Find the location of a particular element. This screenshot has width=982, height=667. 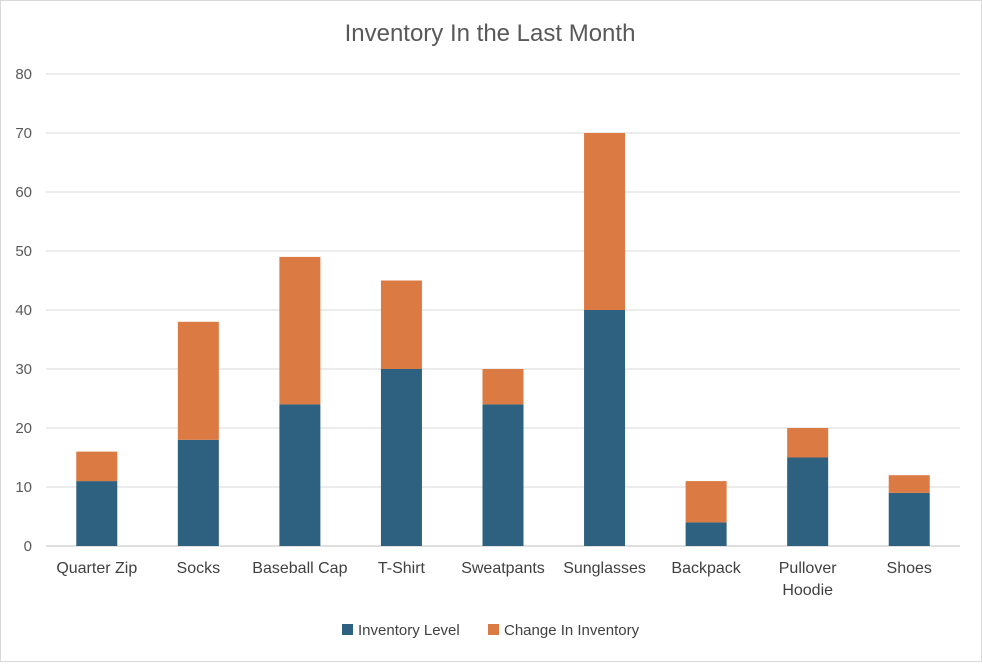

legend: Inventory Level Change In Inventory is located at coordinates (491, 630).